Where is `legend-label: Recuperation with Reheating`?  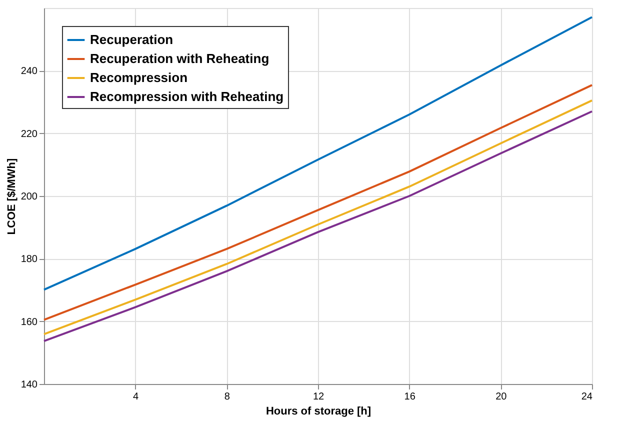
legend-label: Recuperation with Reheating is located at coordinates (180, 58).